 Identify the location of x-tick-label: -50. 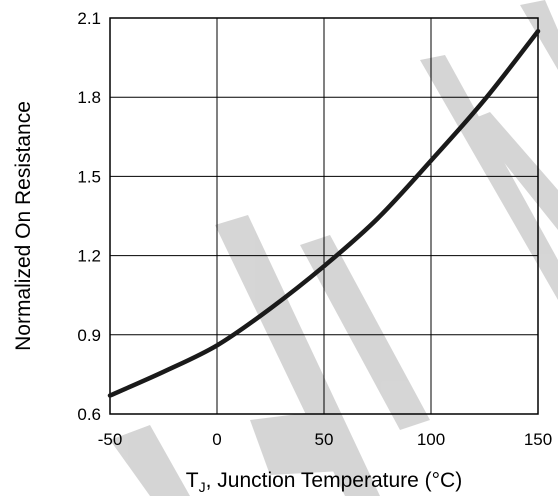
(110, 439).